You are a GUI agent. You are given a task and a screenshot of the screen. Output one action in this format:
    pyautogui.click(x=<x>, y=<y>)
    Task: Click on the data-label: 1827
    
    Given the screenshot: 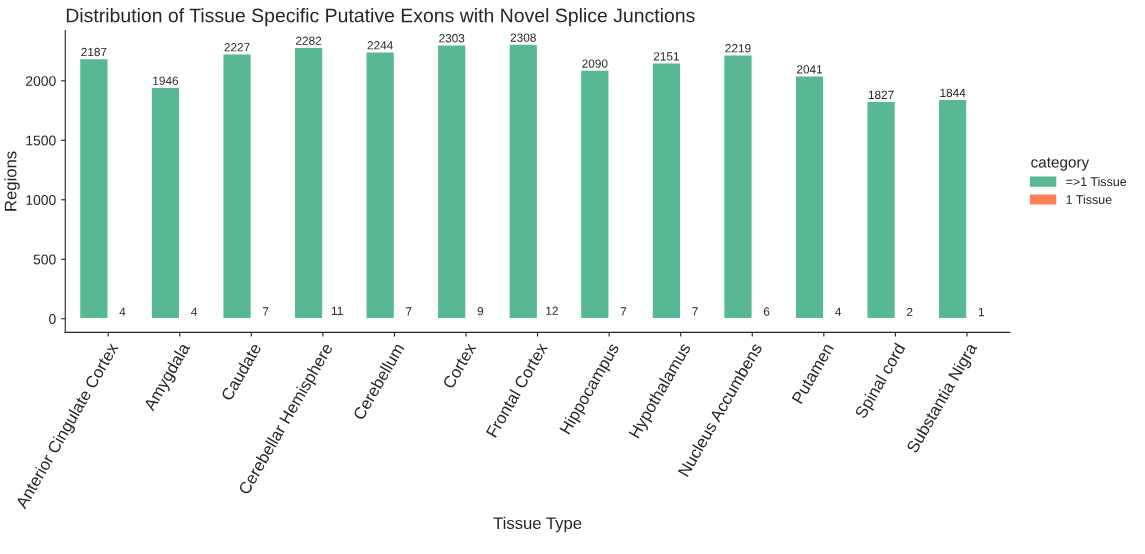 What is the action you would take?
    pyautogui.click(x=881, y=95)
    